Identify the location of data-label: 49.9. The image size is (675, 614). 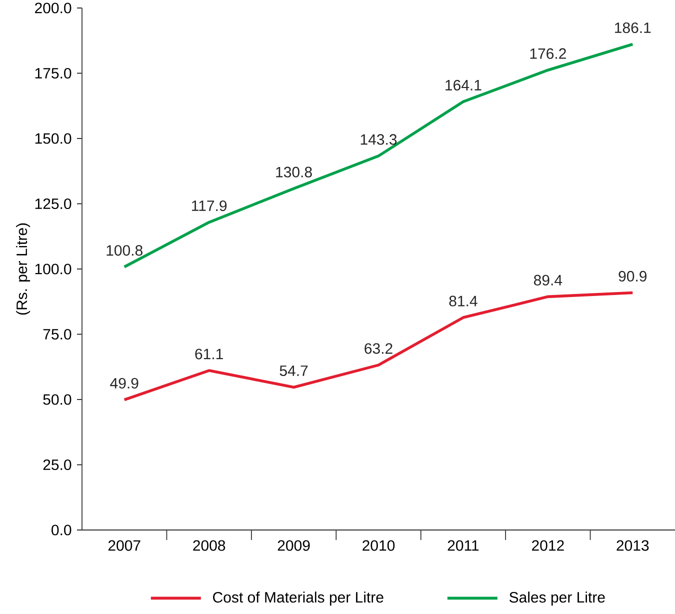
(124, 383).